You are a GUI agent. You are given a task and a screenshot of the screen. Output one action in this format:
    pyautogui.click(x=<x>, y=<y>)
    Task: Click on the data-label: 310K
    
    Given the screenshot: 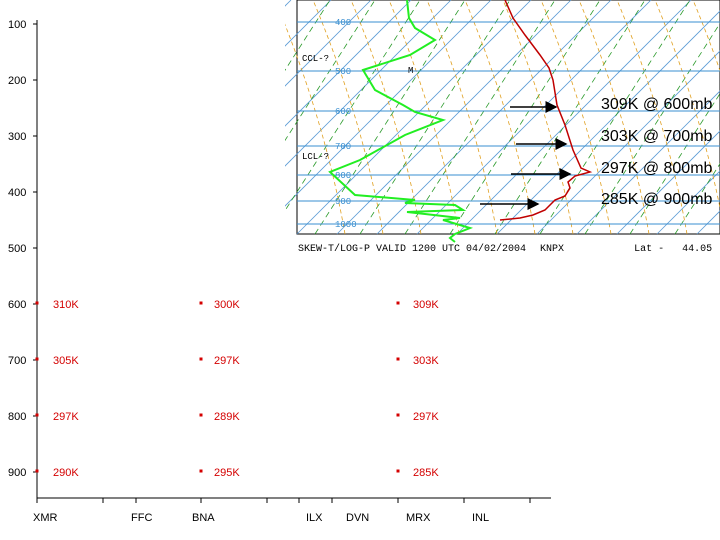 What is the action you would take?
    pyautogui.click(x=66, y=305)
    